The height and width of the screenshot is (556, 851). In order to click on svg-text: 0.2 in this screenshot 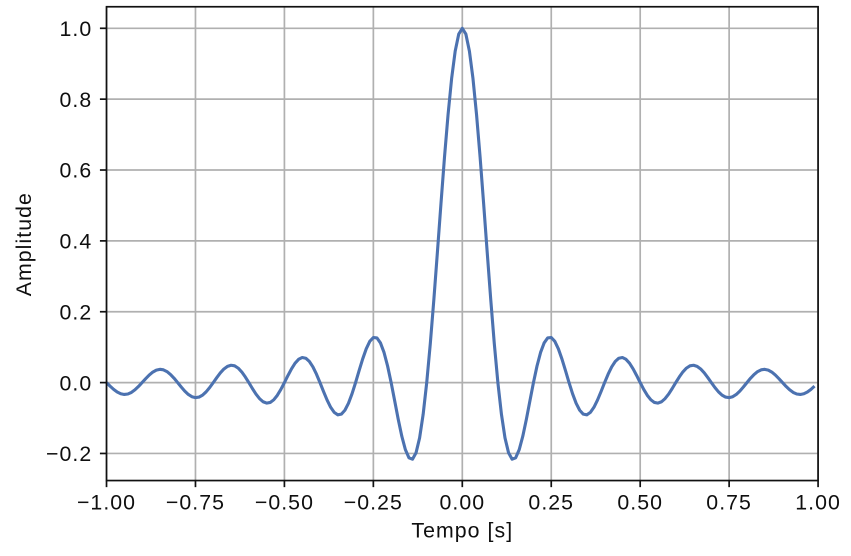, I will do `click(76, 312)`.